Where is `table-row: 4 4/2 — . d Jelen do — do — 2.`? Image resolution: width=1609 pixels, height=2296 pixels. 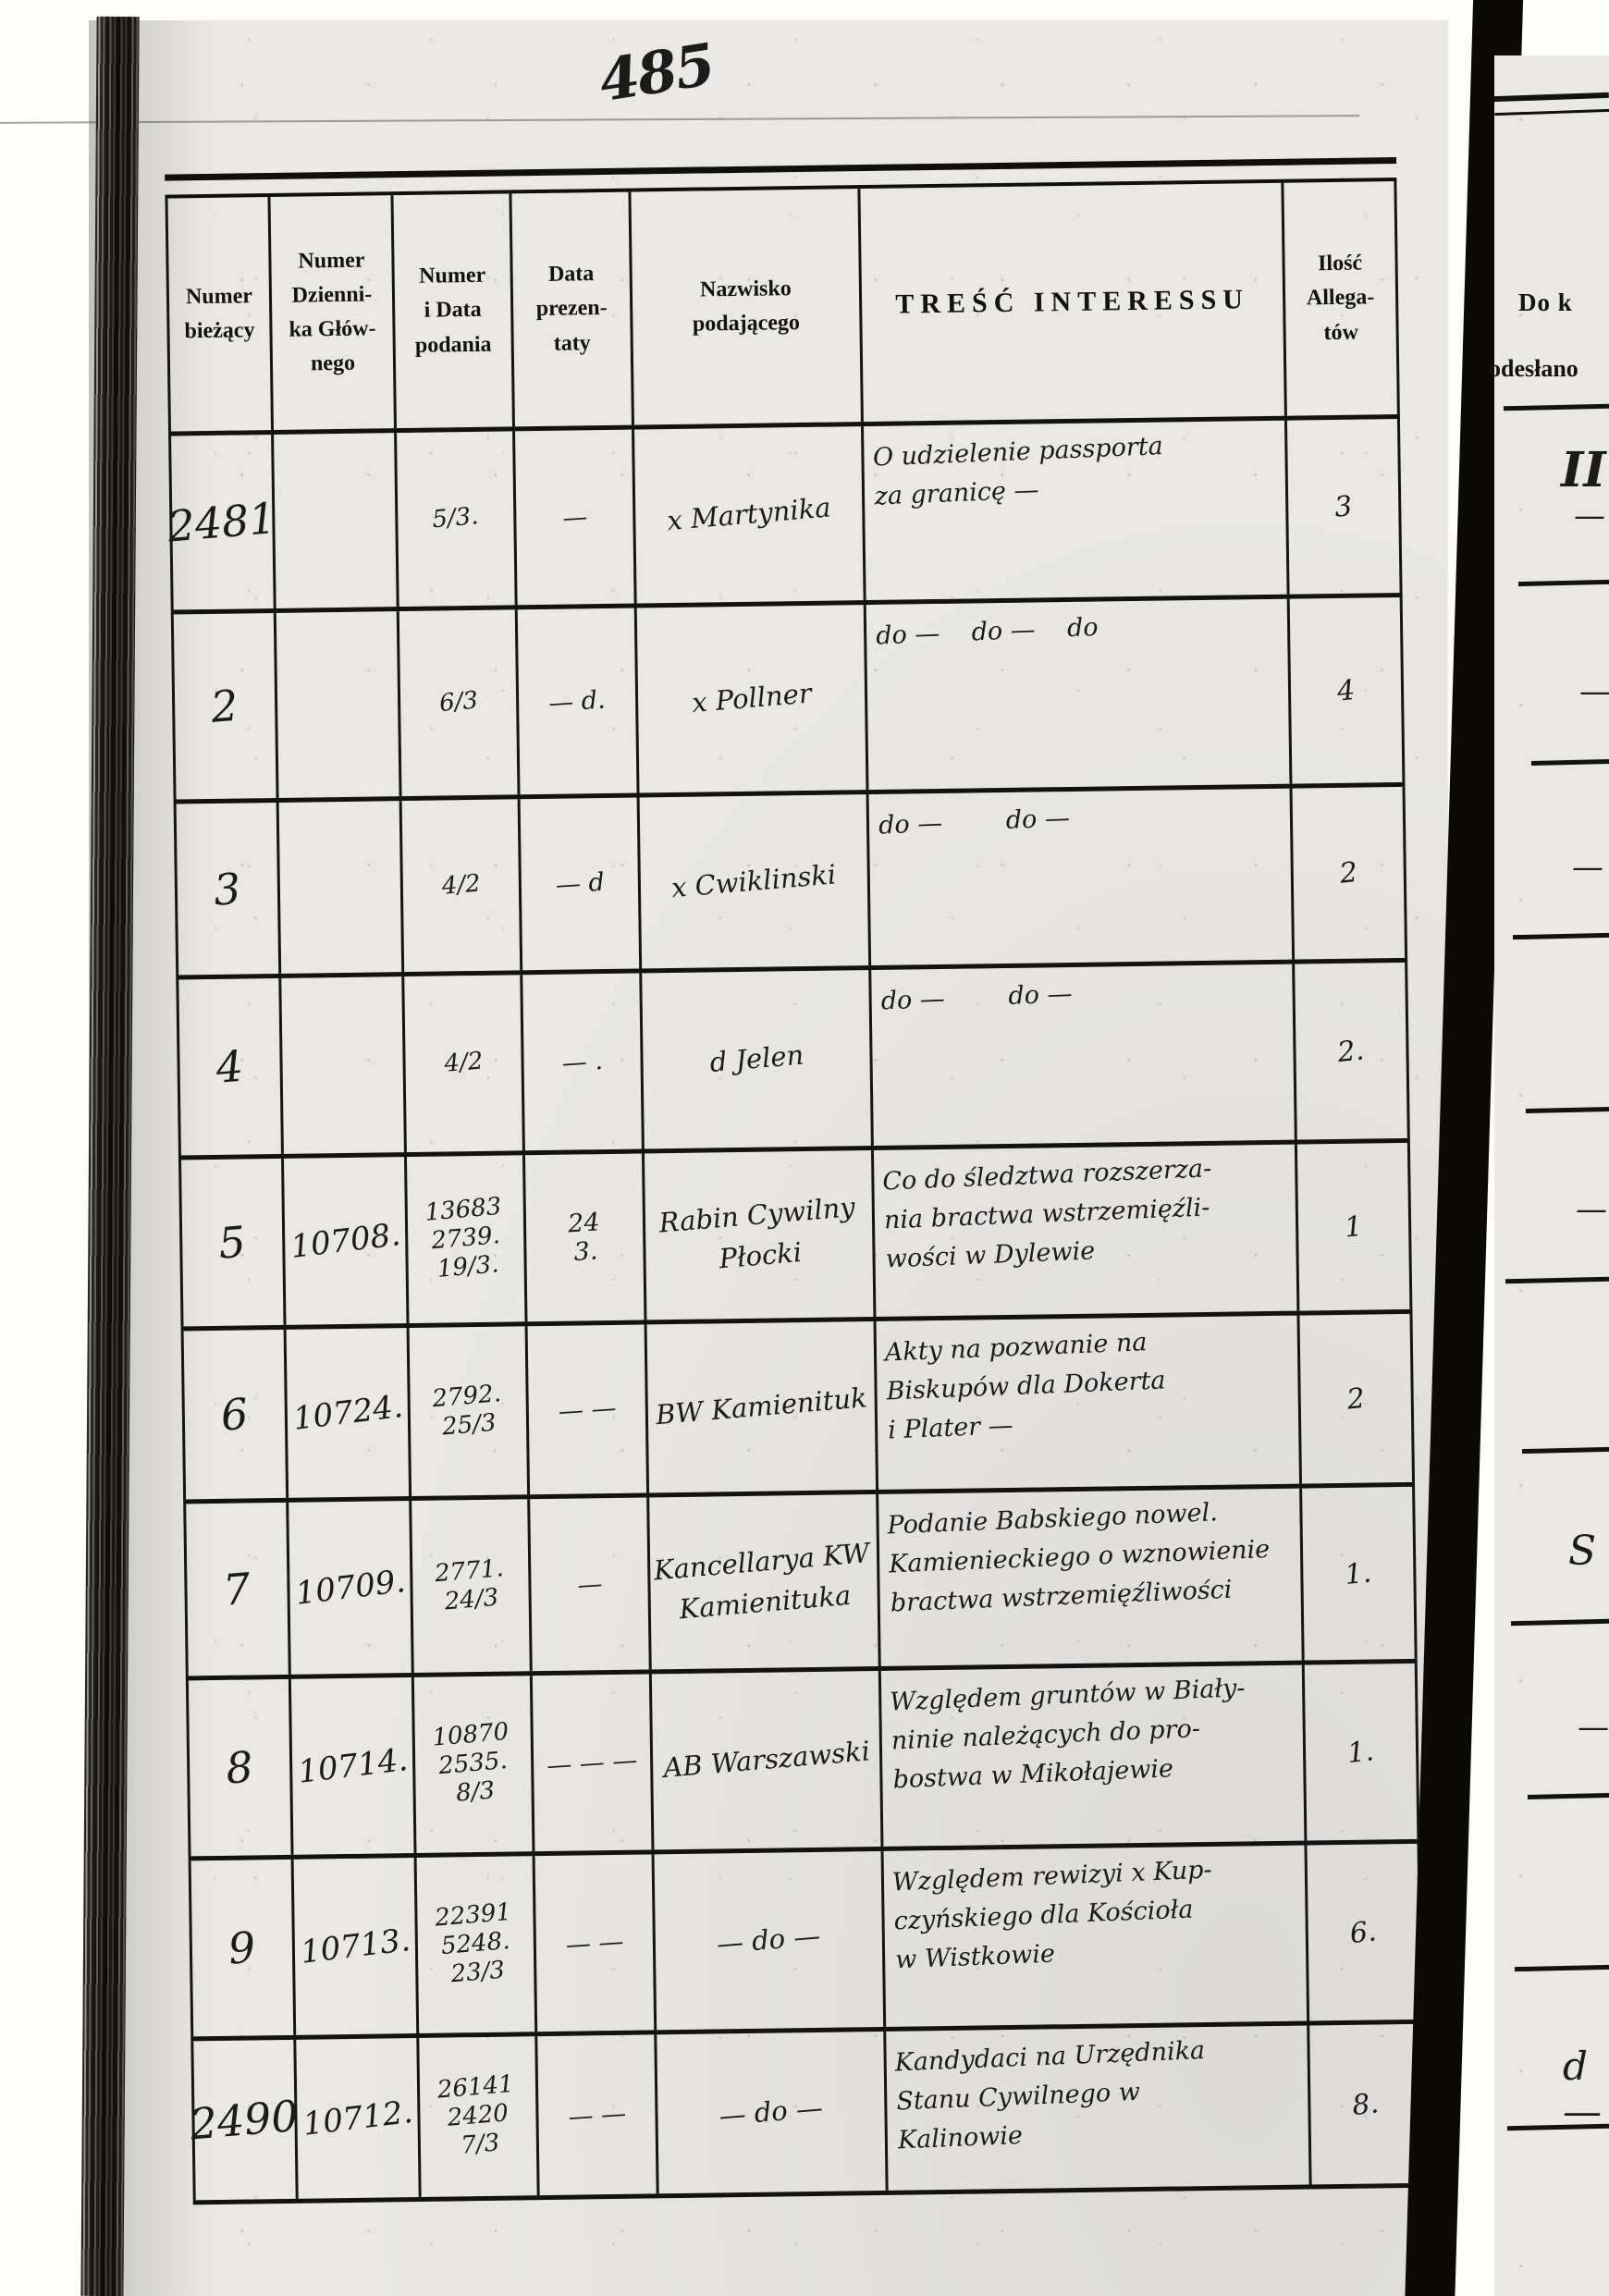 table-row: 4 4/2 — . d Jelen do — do — 2. is located at coordinates (793, 1061).